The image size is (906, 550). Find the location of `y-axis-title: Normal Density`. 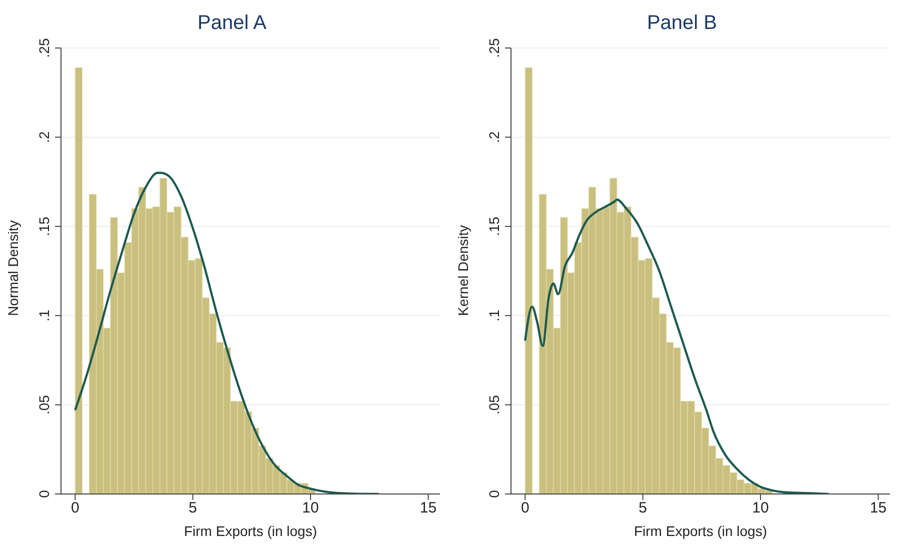

y-axis-title: Normal Density is located at coordinates (12, 268).